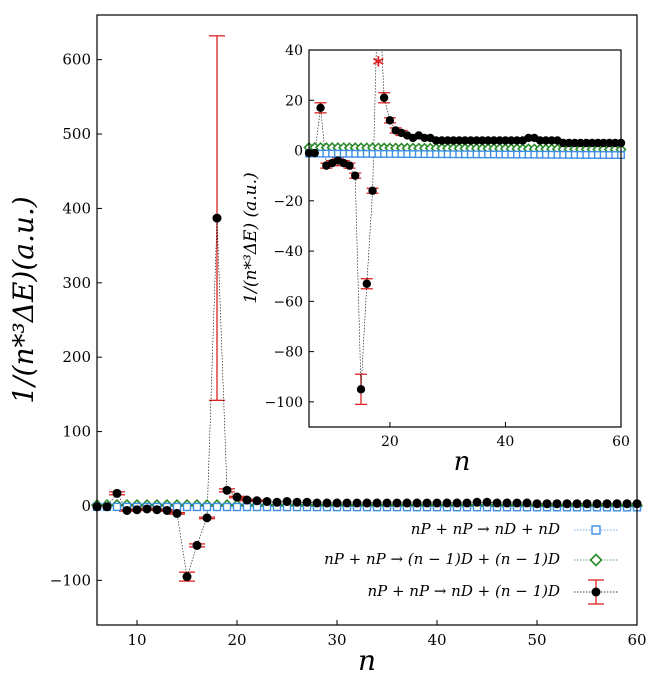 The width and height of the screenshot is (650, 700). What do you see at coordinates (506, 442) in the screenshot?
I see `inset-x-tick-label-40: 40` at bounding box center [506, 442].